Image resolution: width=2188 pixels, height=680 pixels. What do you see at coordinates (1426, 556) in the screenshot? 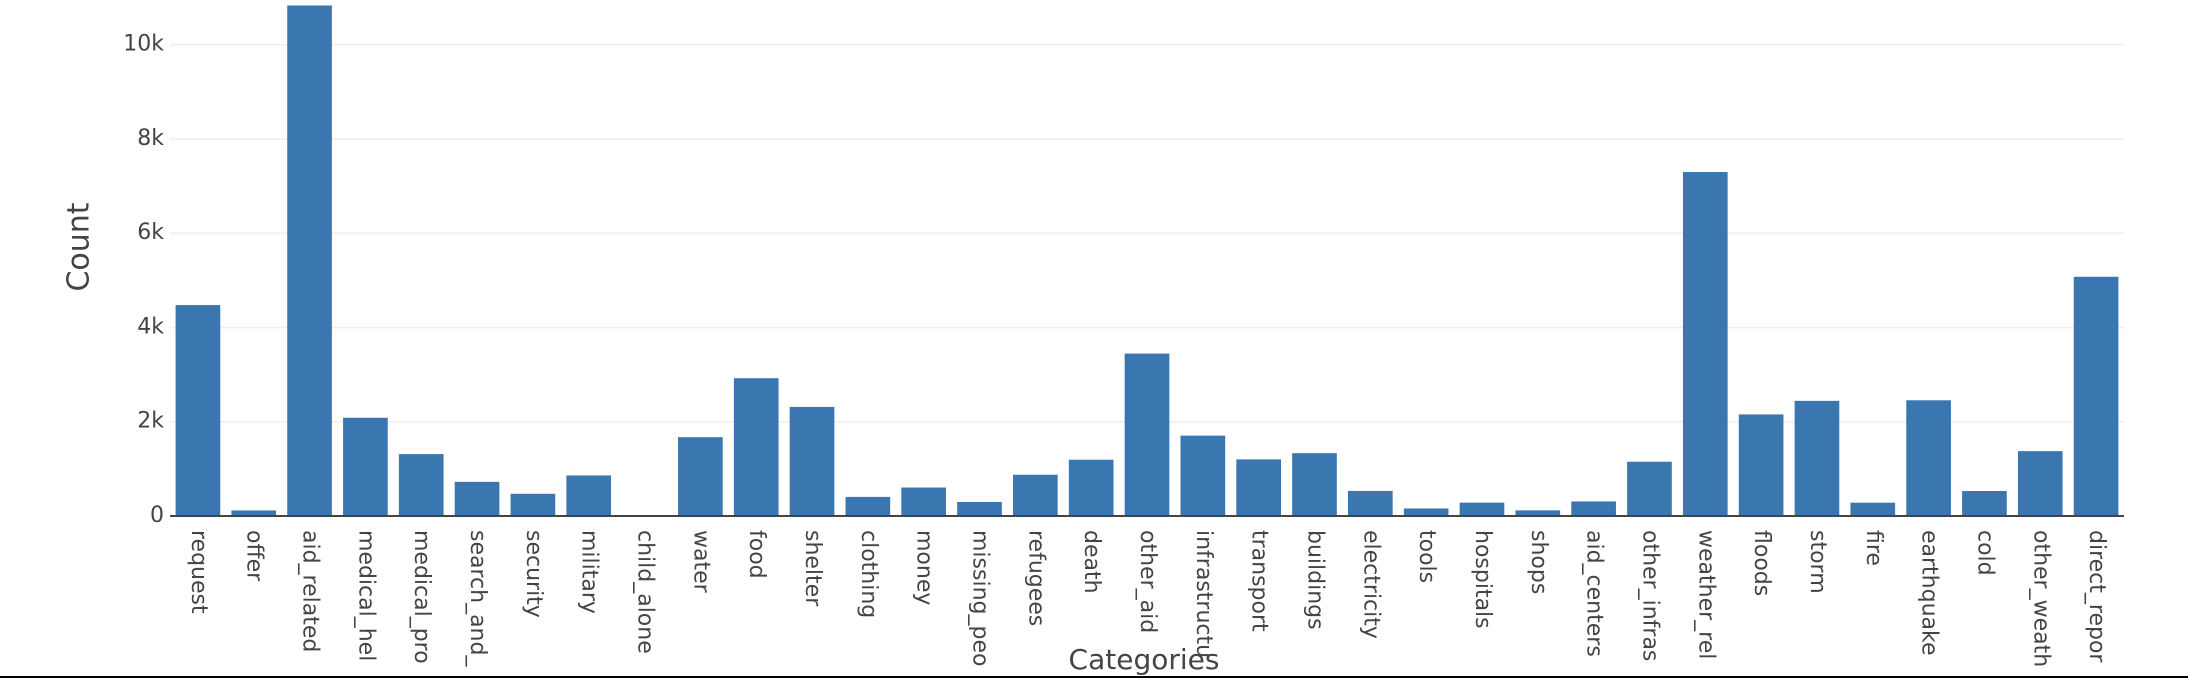
I see `x-tick-label: tools` at bounding box center [1426, 556].